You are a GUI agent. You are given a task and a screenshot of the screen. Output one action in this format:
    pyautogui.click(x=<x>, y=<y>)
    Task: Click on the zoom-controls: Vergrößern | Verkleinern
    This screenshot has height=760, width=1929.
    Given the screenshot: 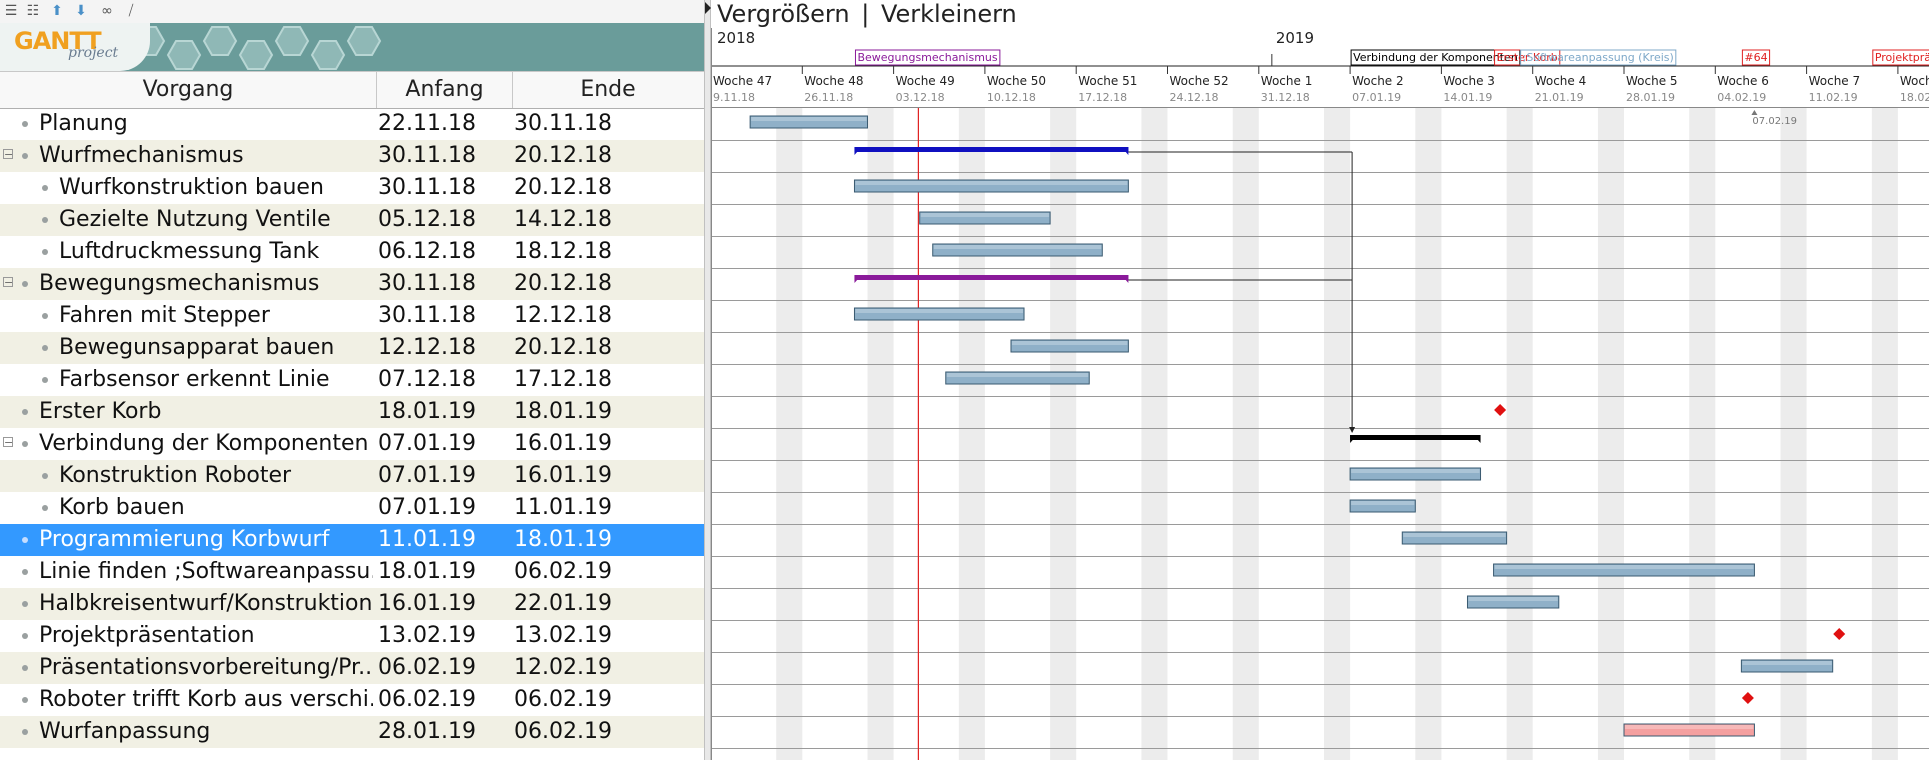 What is the action you would take?
    pyautogui.click(x=867, y=14)
    